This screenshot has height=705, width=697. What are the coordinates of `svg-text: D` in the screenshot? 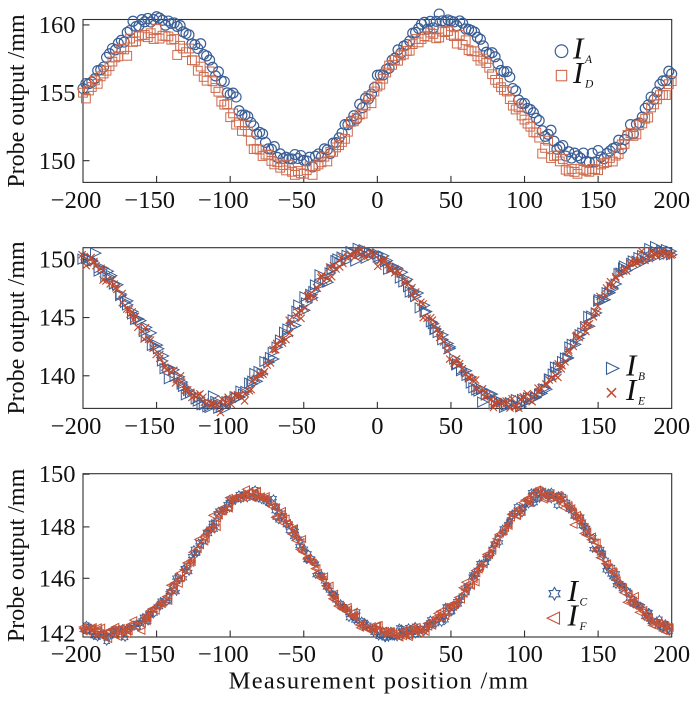 It's located at (589, 84).